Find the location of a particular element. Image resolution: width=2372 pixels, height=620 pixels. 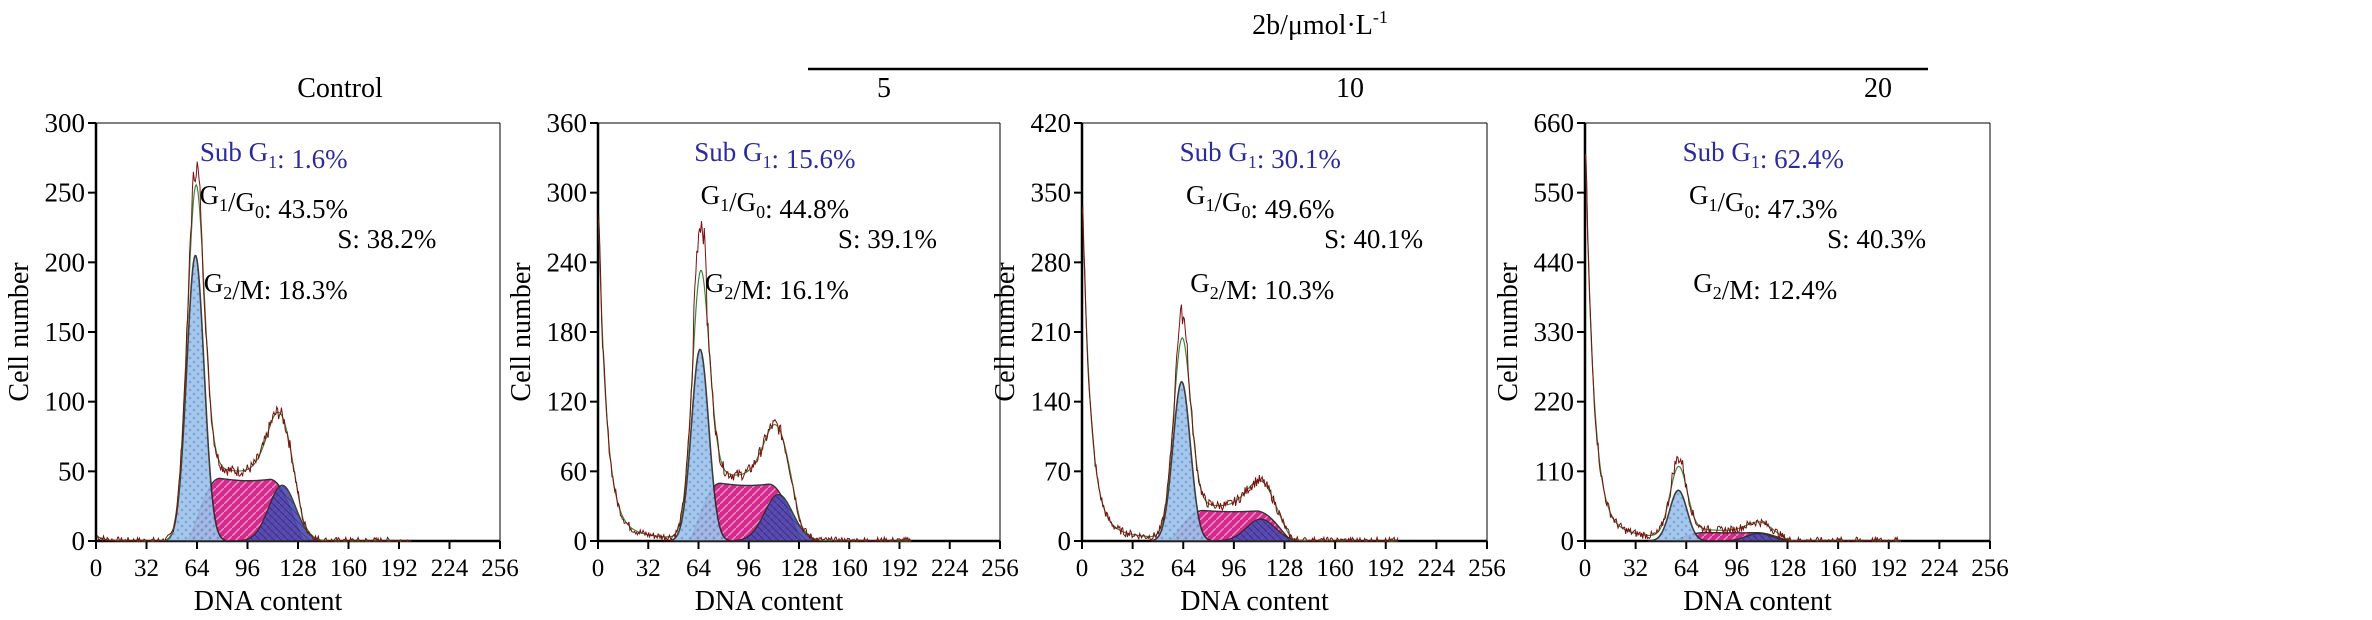

y-tick-label: 360 is located at coordinates (567, 123).